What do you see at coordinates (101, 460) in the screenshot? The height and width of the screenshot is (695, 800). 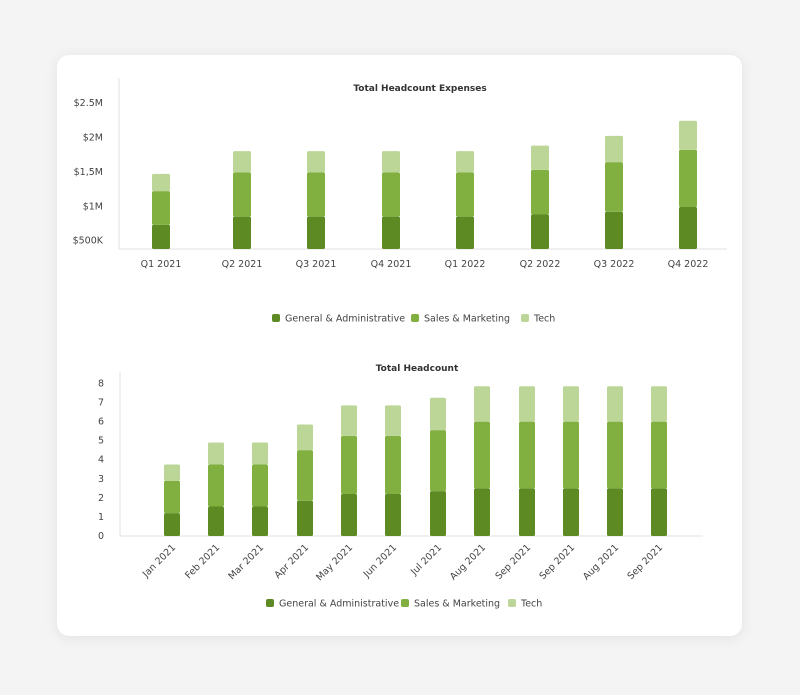 I see `y-tick-label: 4` at bounding box center [101, 460].